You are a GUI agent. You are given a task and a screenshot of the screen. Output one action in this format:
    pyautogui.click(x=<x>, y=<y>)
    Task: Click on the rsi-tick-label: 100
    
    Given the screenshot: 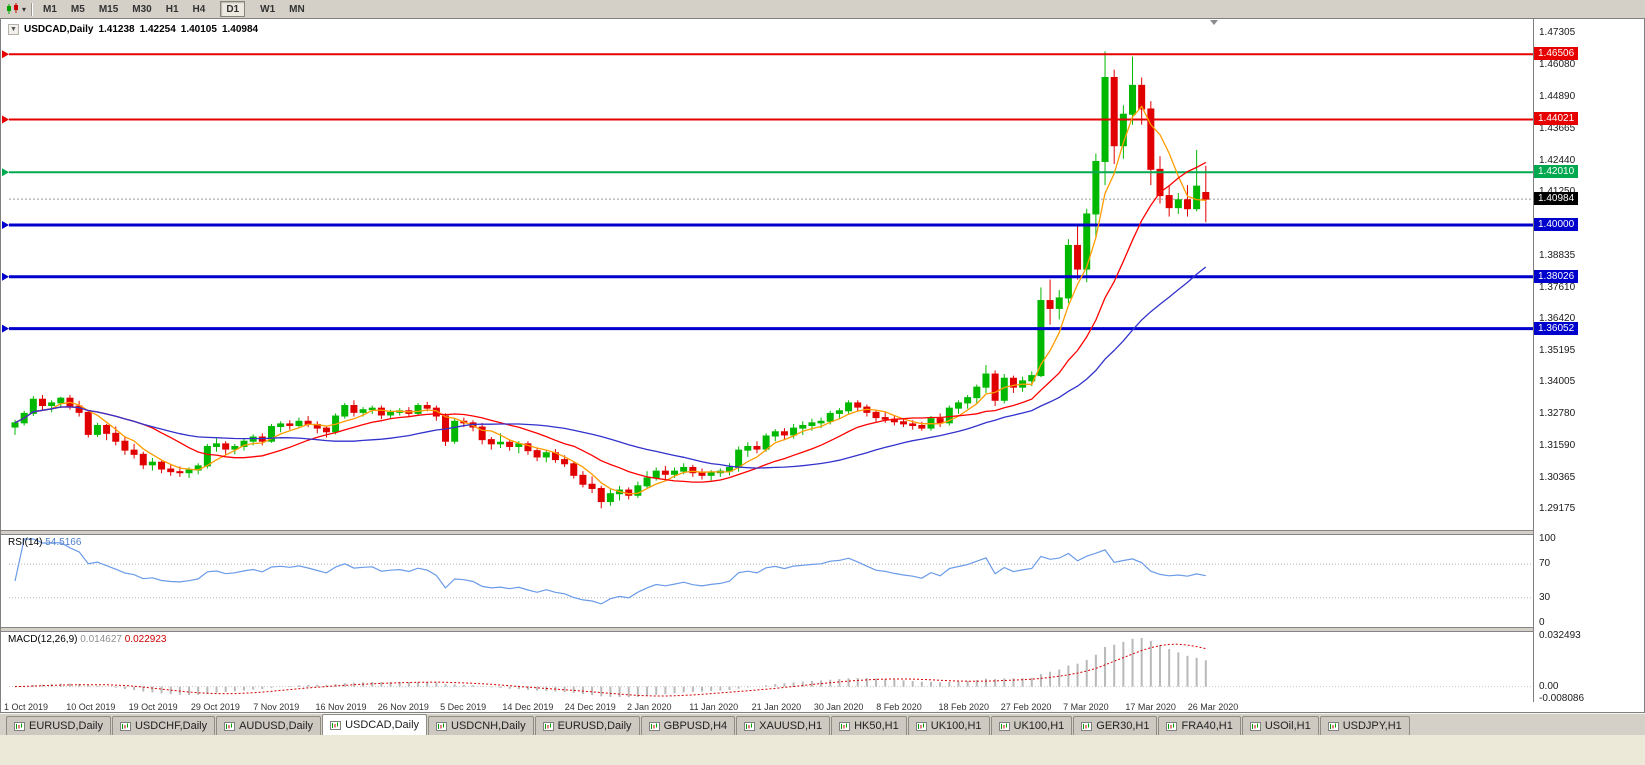 What is the action you would take?
    pyautogui.click(x=1547, y=538)
    